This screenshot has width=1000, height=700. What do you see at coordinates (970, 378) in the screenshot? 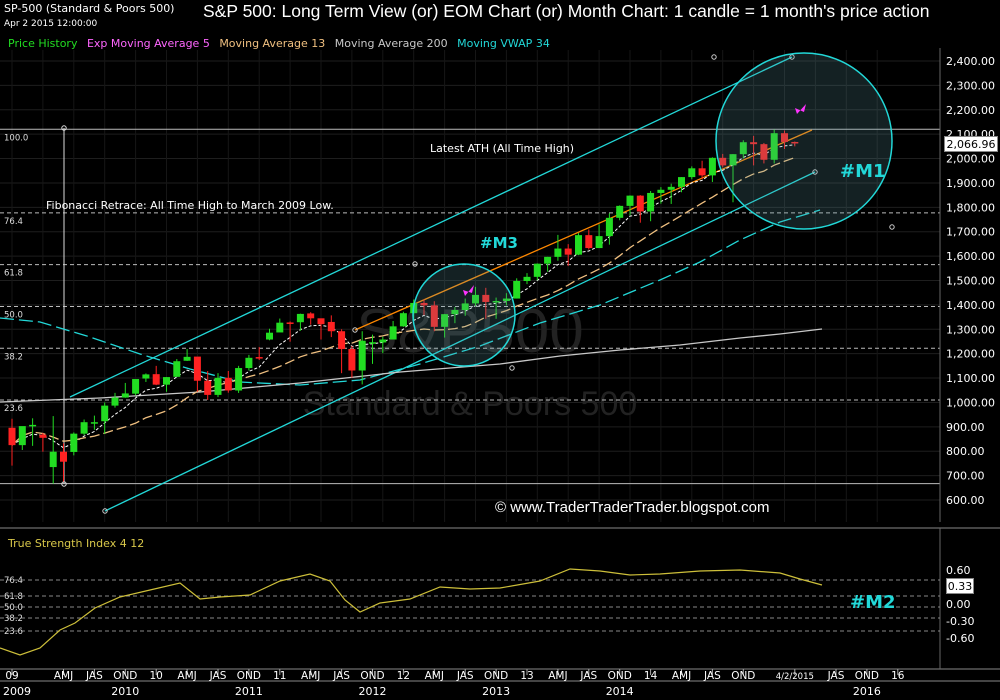
I see `price-tick-label: 1,100.00` at bounding box center [970, 378].